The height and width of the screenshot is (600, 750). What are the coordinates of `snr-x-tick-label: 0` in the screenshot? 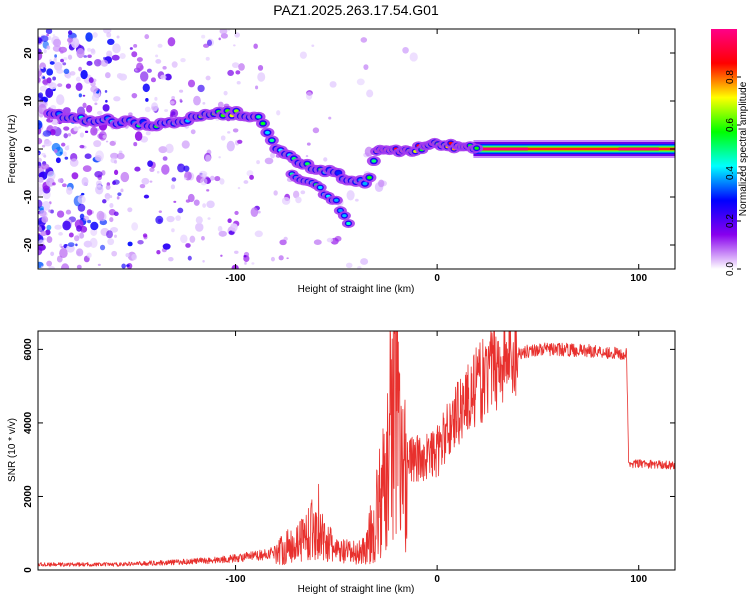 It's located at (437, 579).